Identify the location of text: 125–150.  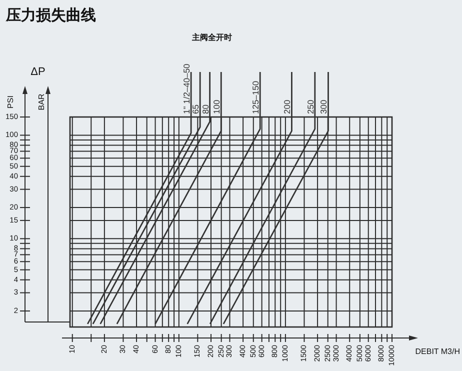
(255, 97).